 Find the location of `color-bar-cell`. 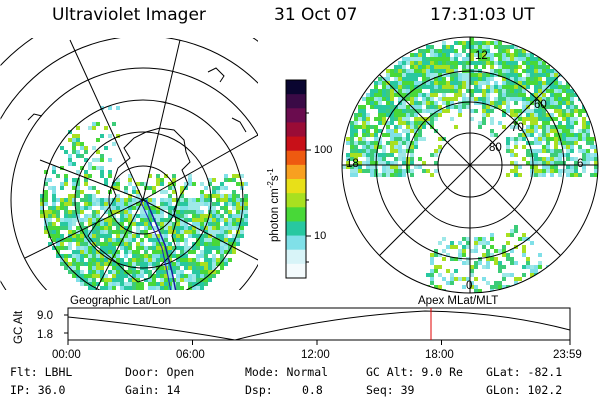

color-bar-cell is located at coordinates (296, 172).